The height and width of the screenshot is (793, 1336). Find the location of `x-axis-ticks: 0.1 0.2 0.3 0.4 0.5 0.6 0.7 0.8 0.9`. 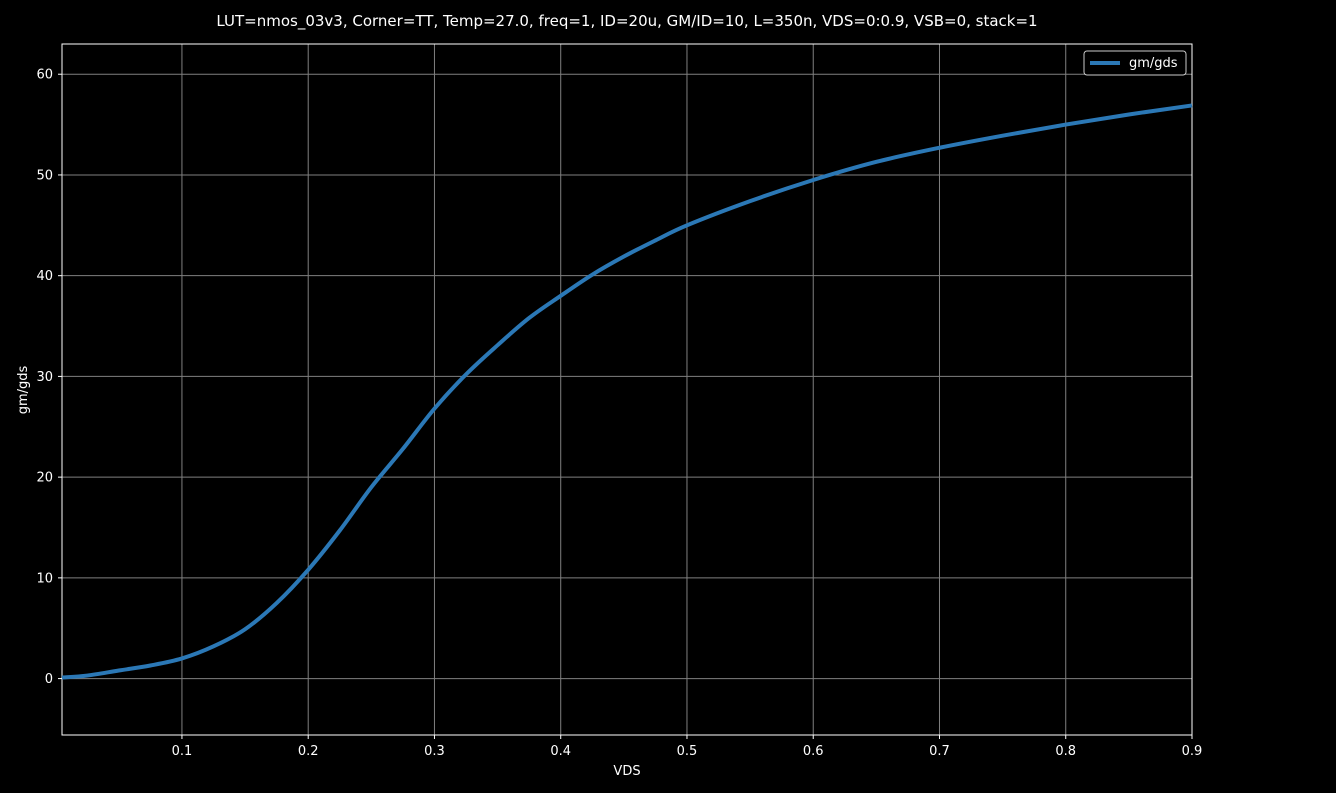

x-axis-ticks: 0.1 0.2 0.3 0.4 0.5 0.6 0.7 0.8 0.9 is located at coordinates (687, 747).